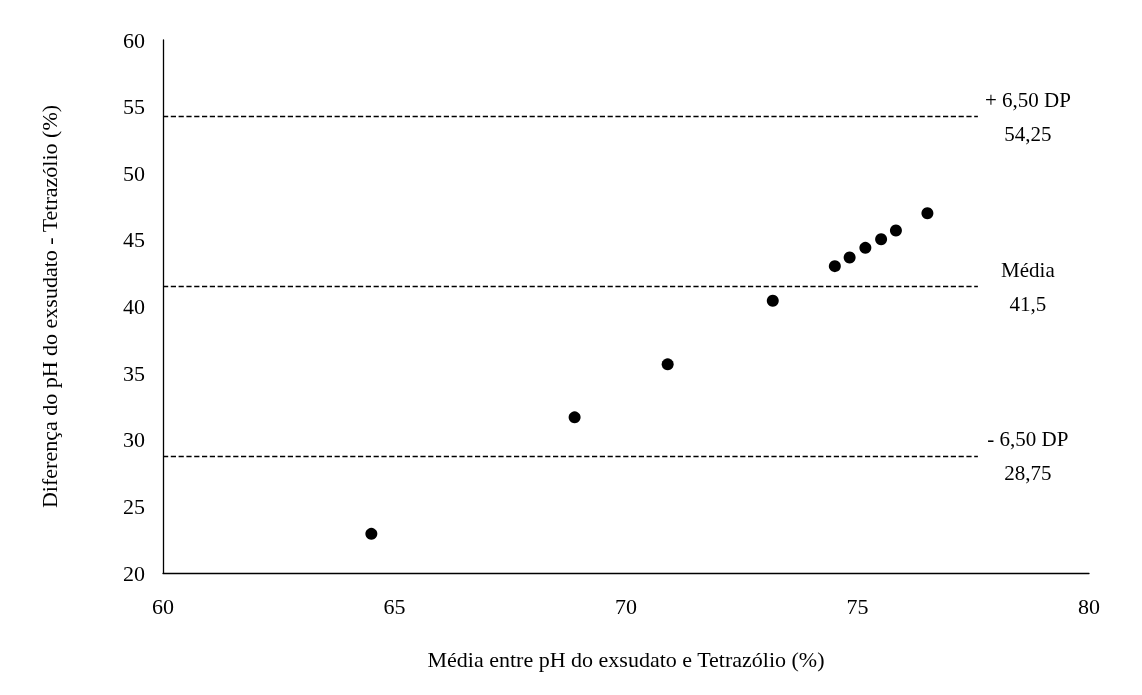 Image resolution: width=1142 pixels, height=695 pixels. I want to click on x-tick-label: 75, so click(857, 606).